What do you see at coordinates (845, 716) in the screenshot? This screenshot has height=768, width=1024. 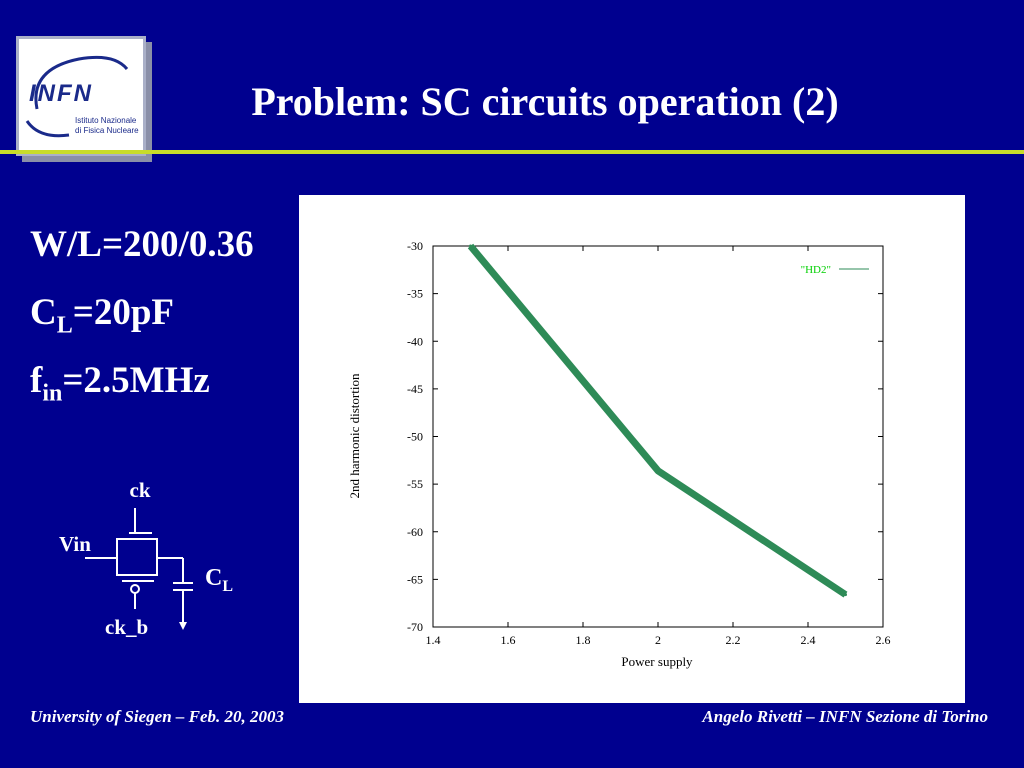 I see `footer-right: Angelo Rivetti – INFN Sezione di Torino` at bounding box center [845, 716].